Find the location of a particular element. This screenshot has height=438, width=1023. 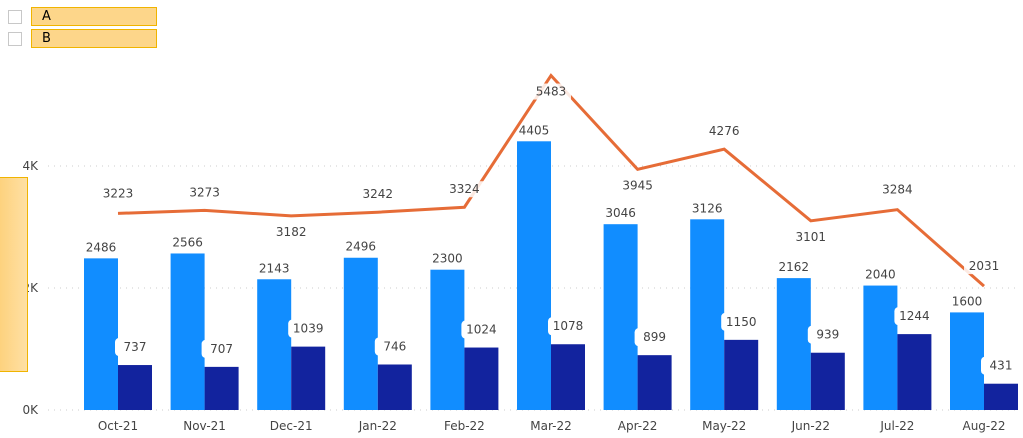

data-label-series2: 1150 is located at coordinates (741, 322).